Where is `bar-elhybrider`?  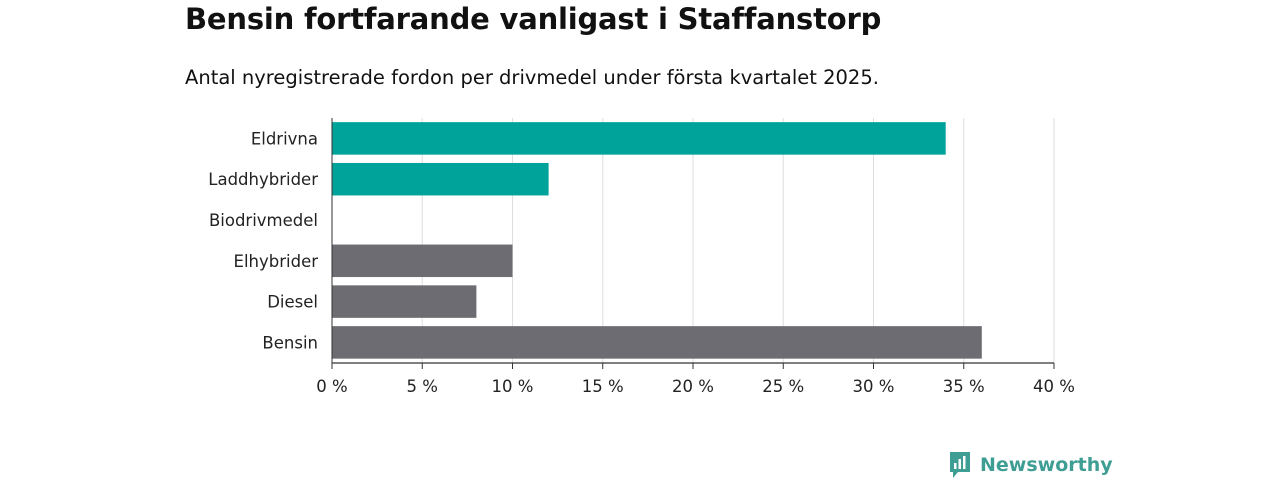 bar-elhybrider is located at coordinates (422, 261).